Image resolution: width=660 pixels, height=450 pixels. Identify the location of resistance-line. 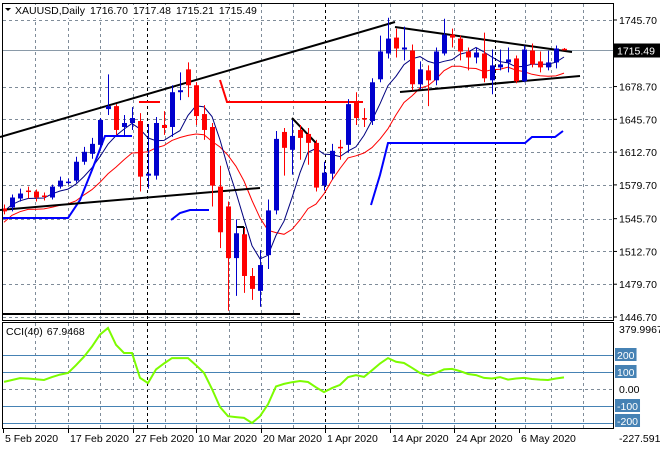
(291, 91).